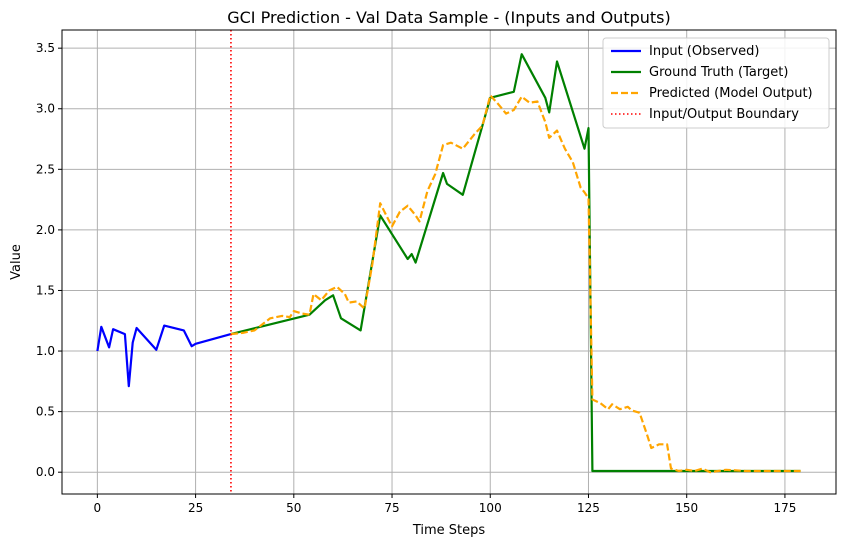 This screenshot has width=846, height=547. What do you see at coordinates (45, 48) in the screenshot?
I see `y-tick-label: 3.5` at bounding box center [45, 48].